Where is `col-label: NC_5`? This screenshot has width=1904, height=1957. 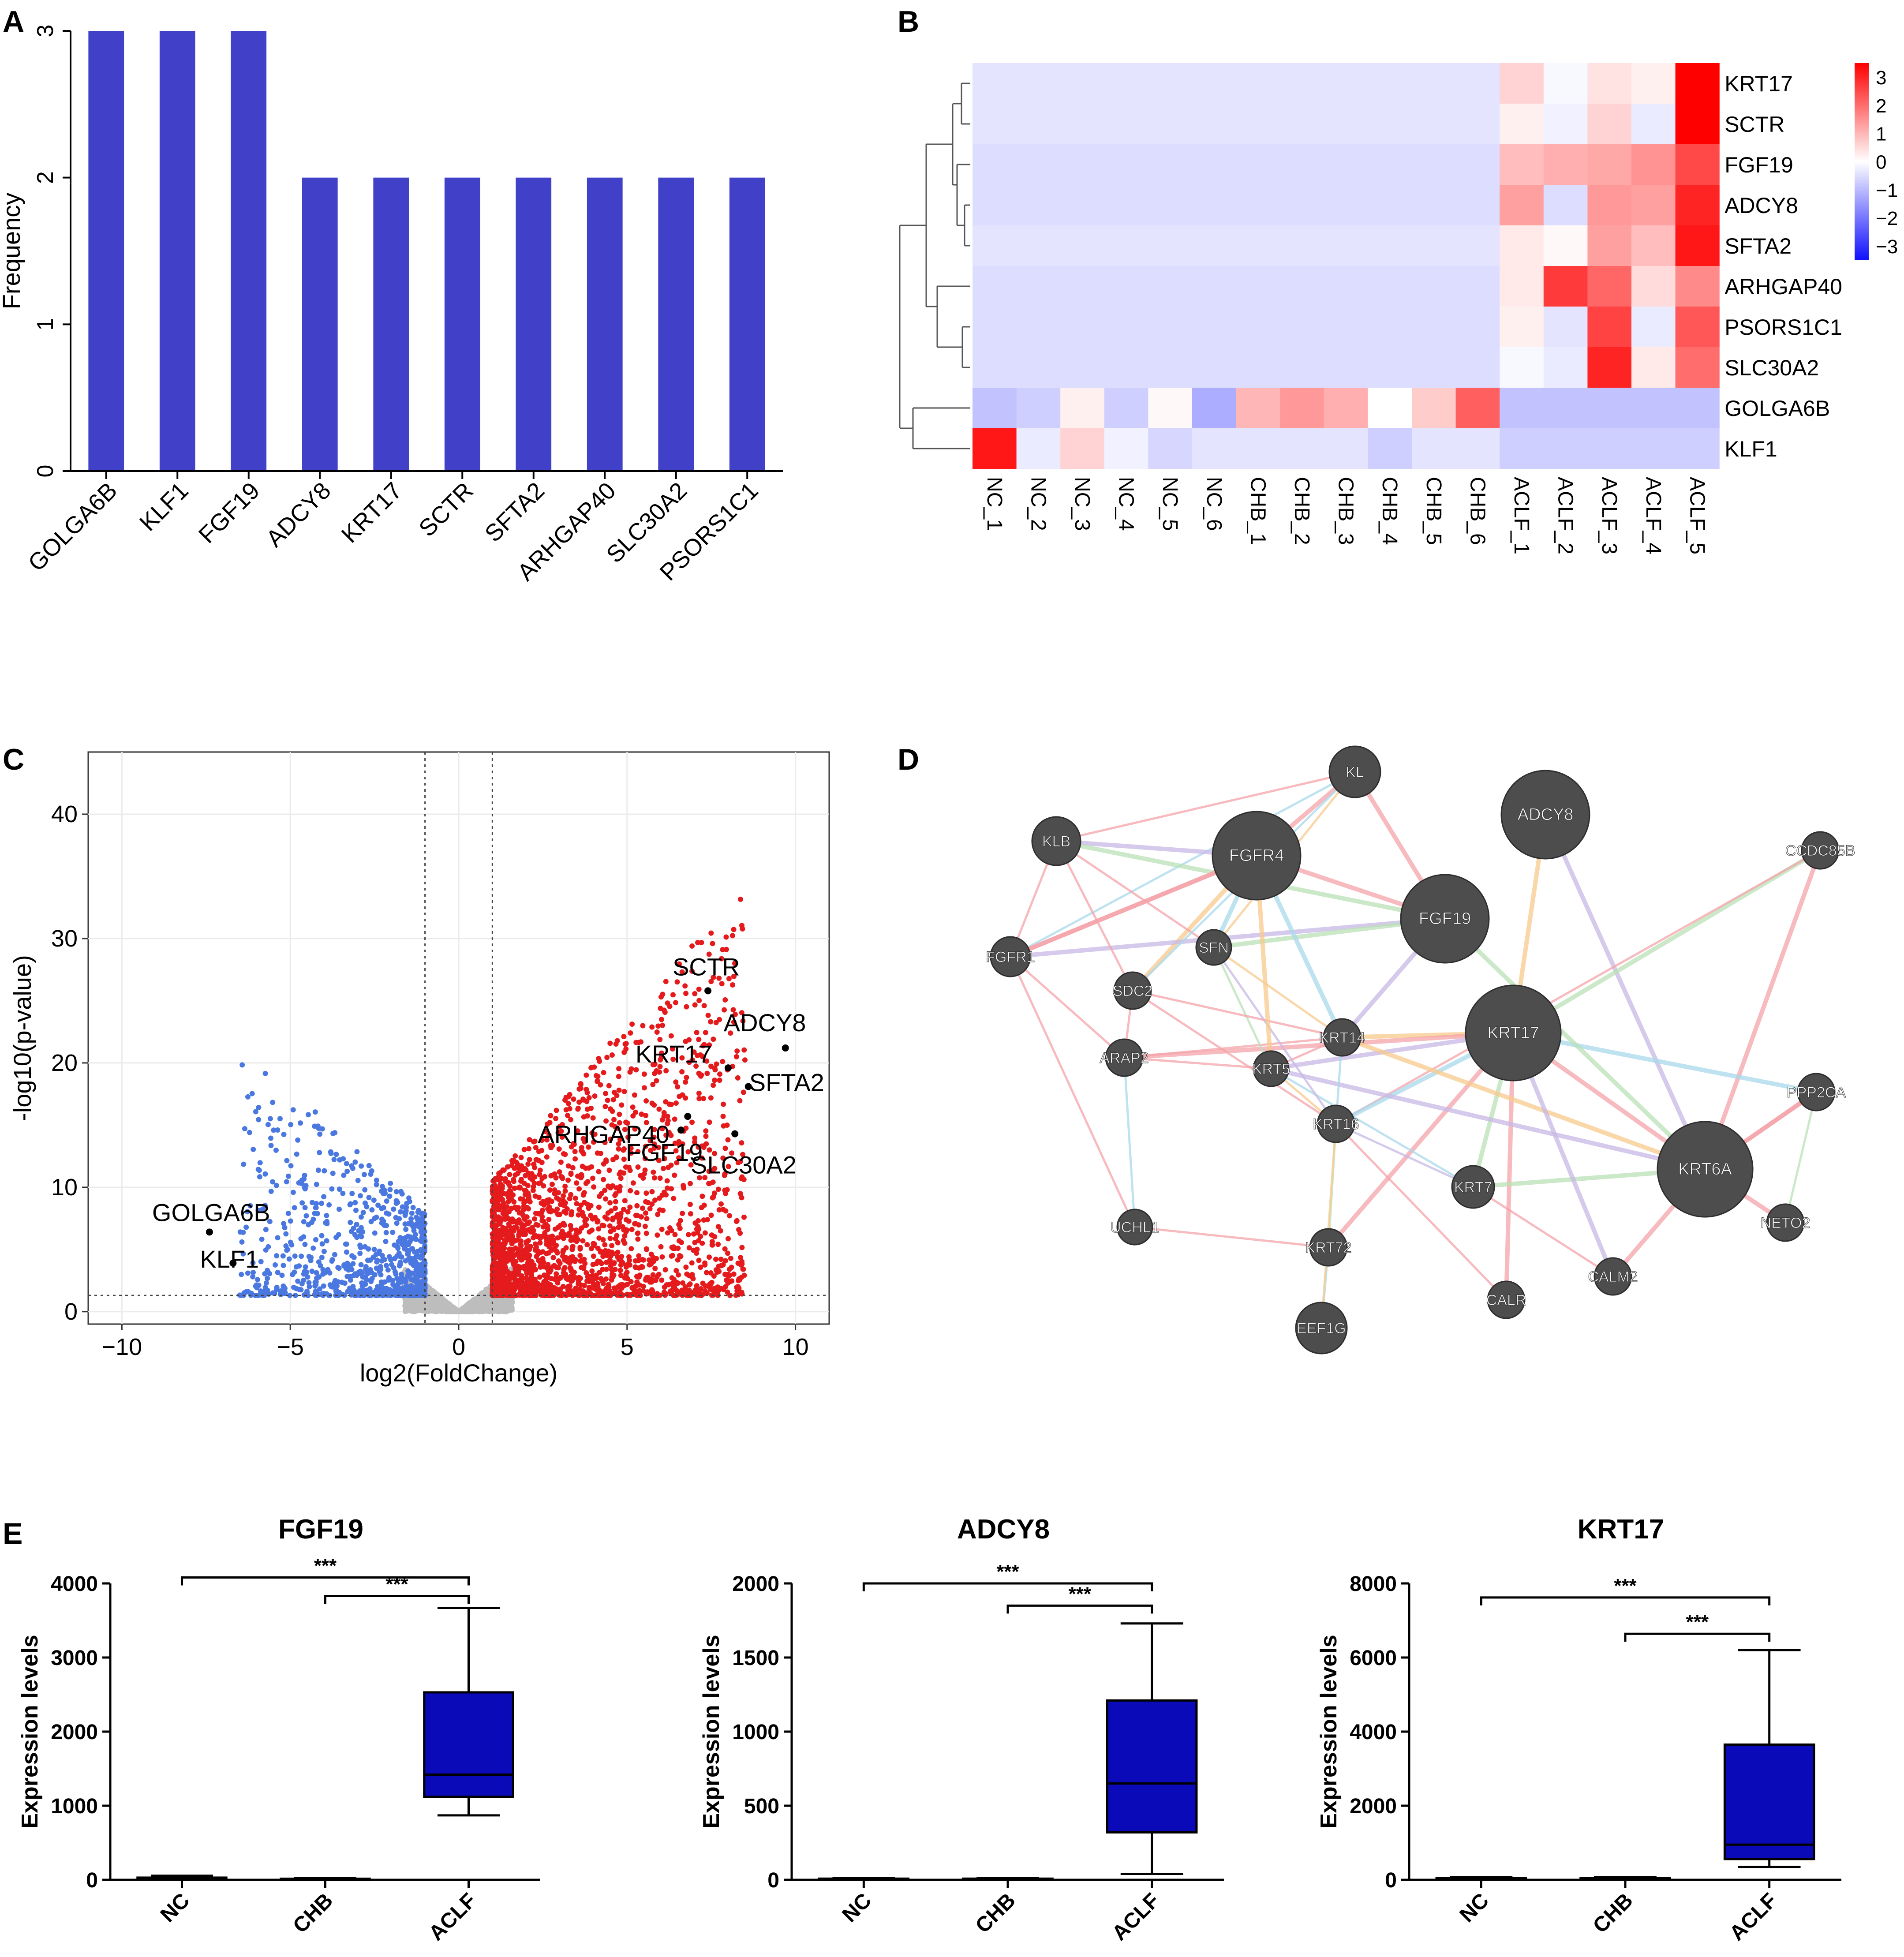
col-label: NC_5 is located at coordinates (1170, 504).